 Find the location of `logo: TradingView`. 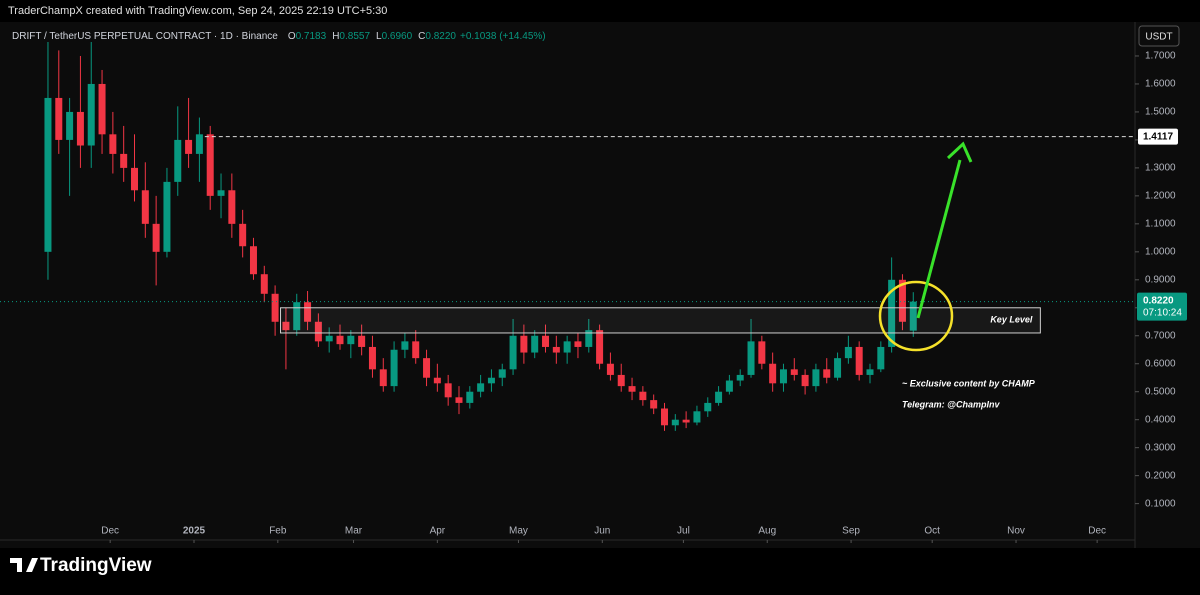

logo: TradingView is located at coordinates (81, 565).